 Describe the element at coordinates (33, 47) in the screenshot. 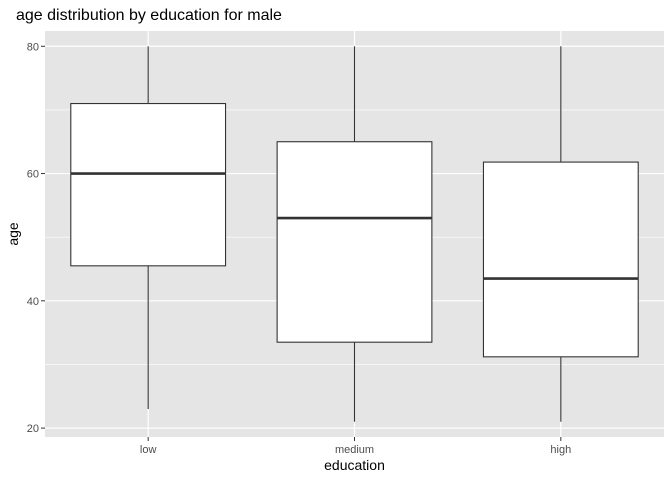

I see `y-tick-label: 80` at that location.